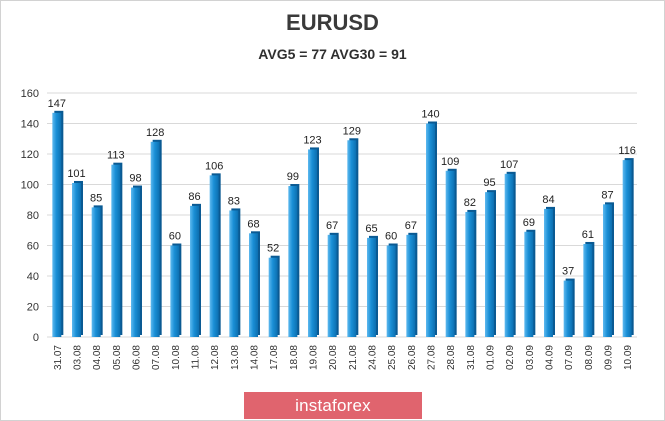 Image resolution: width=665 pixels, height=421 pixels. Describe the element at coordinates (529, 223) in the screenshot. I see `data-label: 69` at that location.